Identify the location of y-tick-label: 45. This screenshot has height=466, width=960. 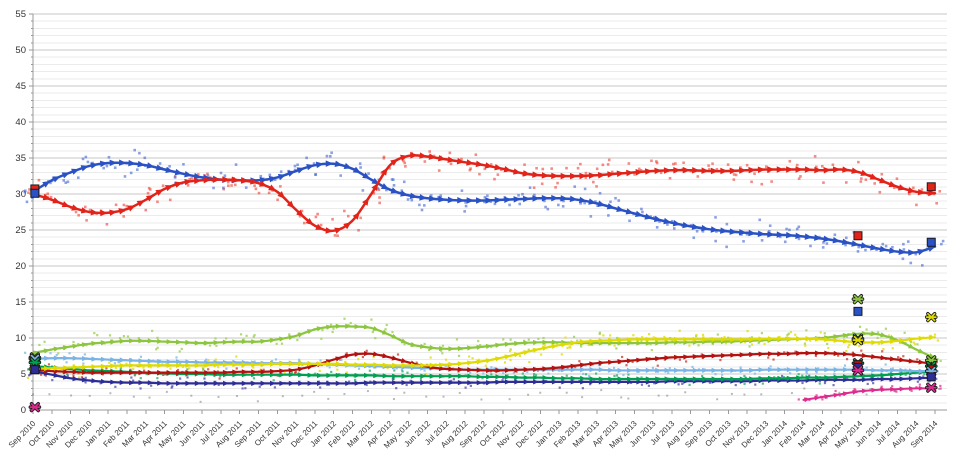
(20, 86).